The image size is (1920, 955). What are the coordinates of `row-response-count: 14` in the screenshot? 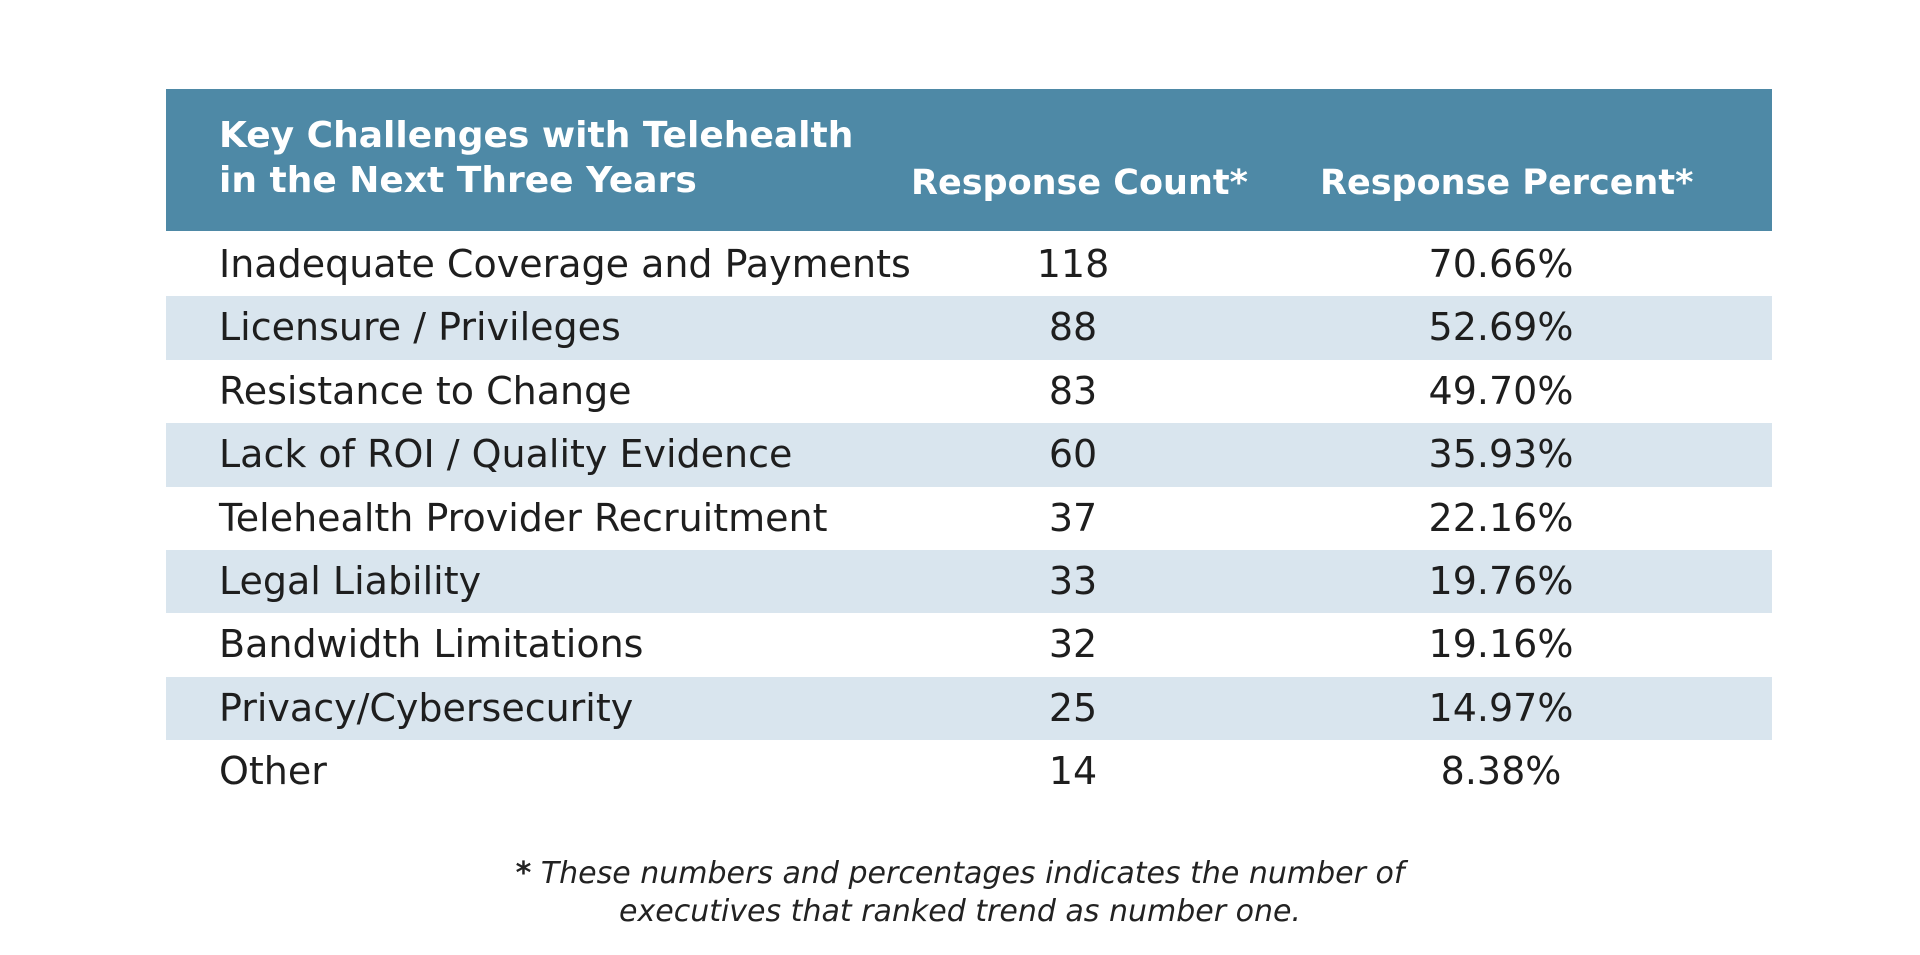 It's located at (1073, 771).